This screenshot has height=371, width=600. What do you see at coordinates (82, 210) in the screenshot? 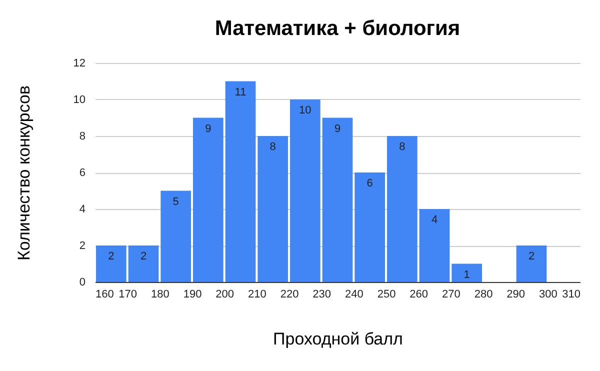
I see `y-tick-label: 4` at bounding box center [82, 210].